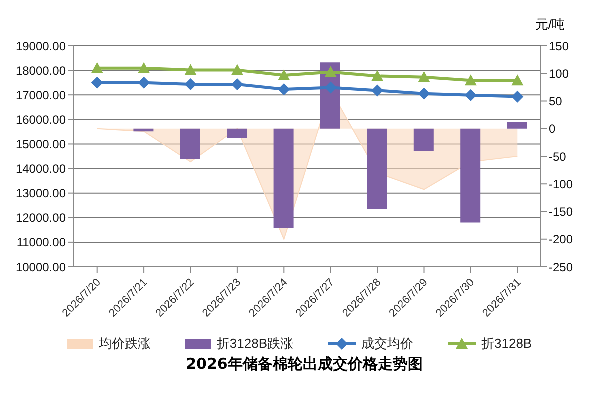  What do you see at coordinates (41, 144) in the screenshot?
I see `y-tick-label: 15000.00` at bounding box center [41, 144].